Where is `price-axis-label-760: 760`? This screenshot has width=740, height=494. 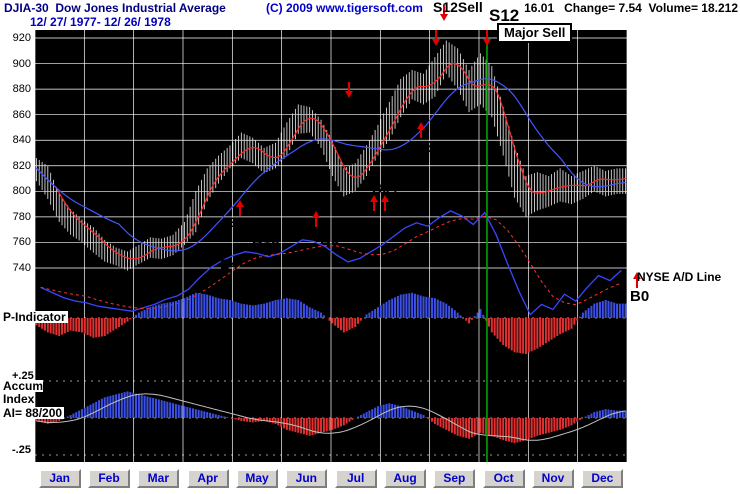
price-axis-label-760: 760 is located at coordinates (21, 242).